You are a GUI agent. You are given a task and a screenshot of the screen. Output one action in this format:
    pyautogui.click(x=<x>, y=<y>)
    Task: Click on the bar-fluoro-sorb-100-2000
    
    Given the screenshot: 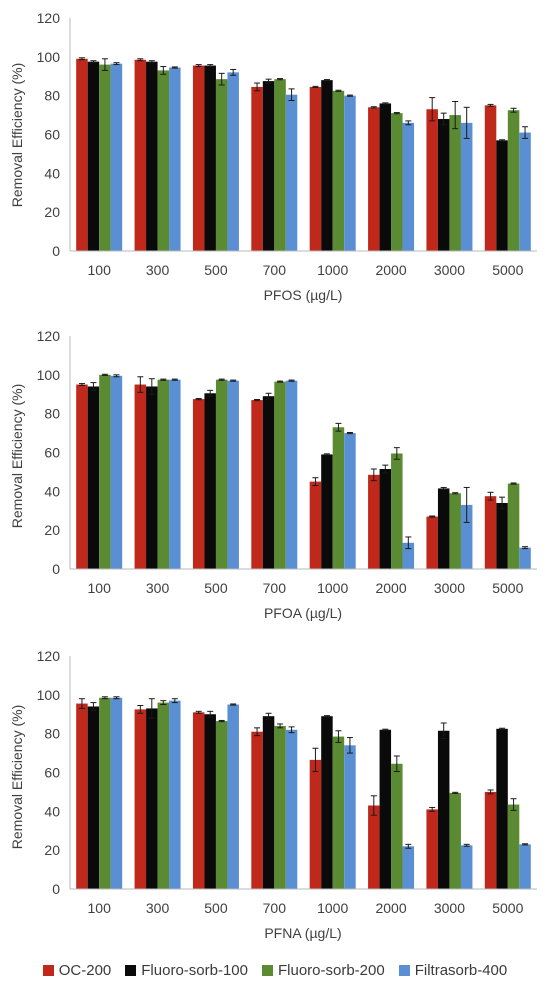 What is the action you would take?
    pyautogui.click(x=385, y=519)
    